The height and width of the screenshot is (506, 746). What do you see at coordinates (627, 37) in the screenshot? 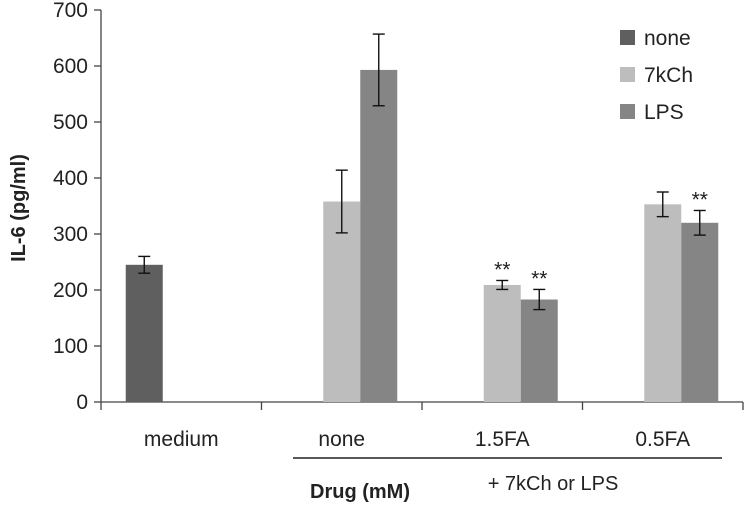
I see `legend-swatch-none` at bounding box center [627, 37].